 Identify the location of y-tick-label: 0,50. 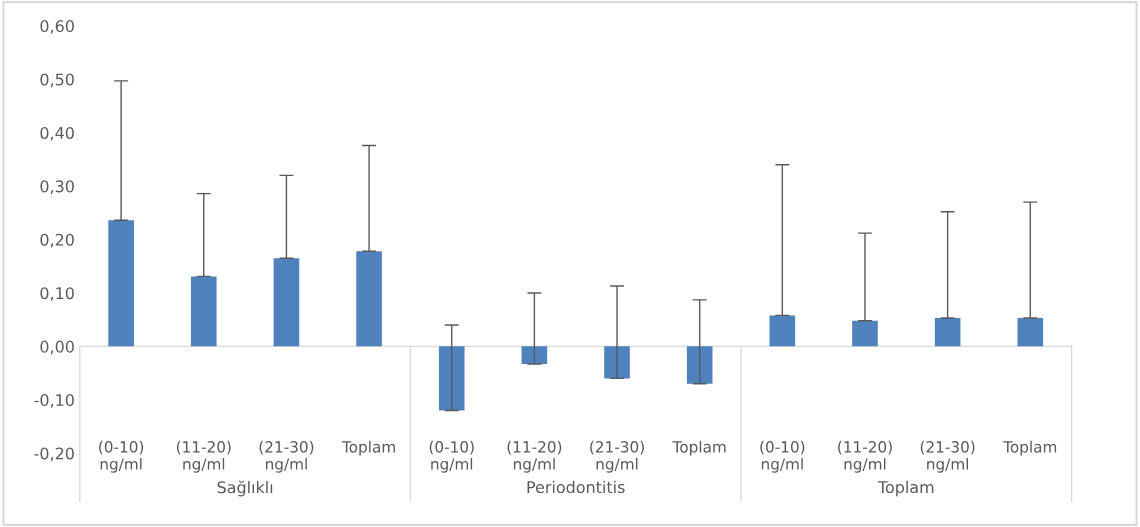
(57, 80).